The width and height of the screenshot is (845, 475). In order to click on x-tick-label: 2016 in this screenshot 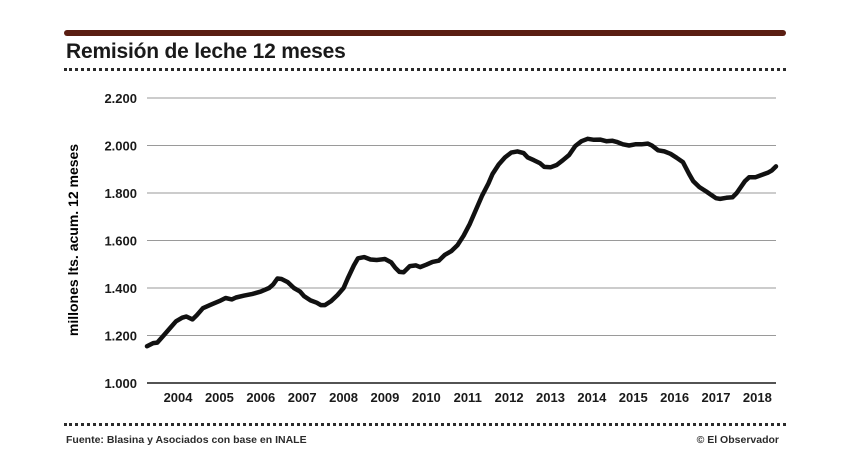, I will do `click(674, 397)`.